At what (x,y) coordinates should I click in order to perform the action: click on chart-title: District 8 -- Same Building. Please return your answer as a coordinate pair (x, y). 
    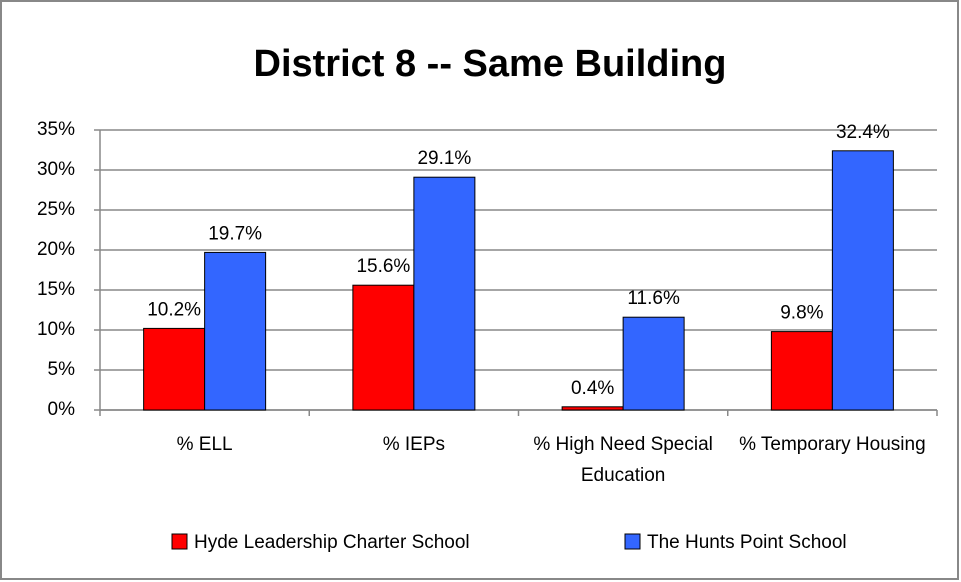
    Looking at the image, I should click on (490, 64).